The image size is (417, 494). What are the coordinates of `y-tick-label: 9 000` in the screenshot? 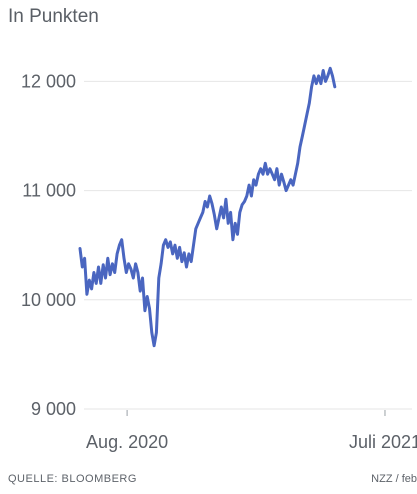 It's located at (53, 409).